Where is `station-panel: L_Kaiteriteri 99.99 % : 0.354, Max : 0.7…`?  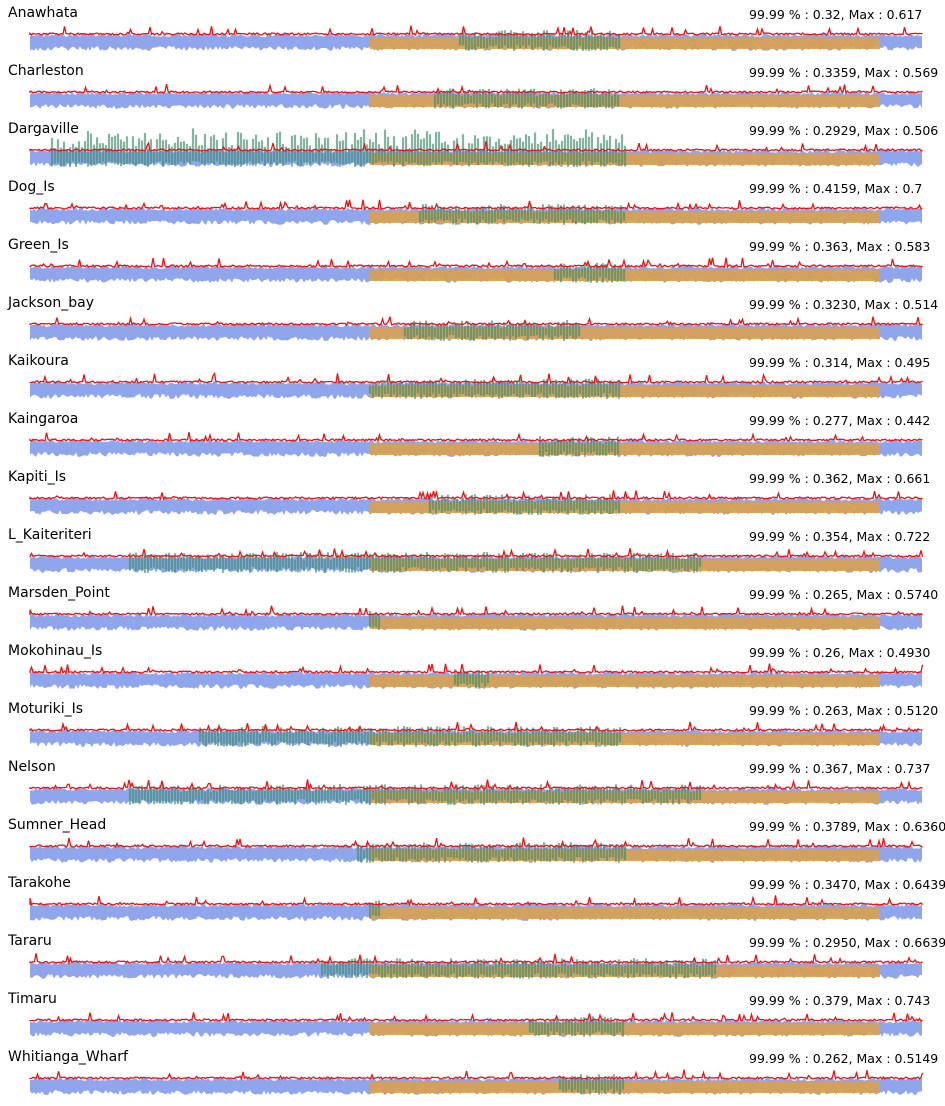
station-panel: L_Kaiteriteri 99.99 % : 0.354, Max : 0.7… is located at coordinates (472, 551).